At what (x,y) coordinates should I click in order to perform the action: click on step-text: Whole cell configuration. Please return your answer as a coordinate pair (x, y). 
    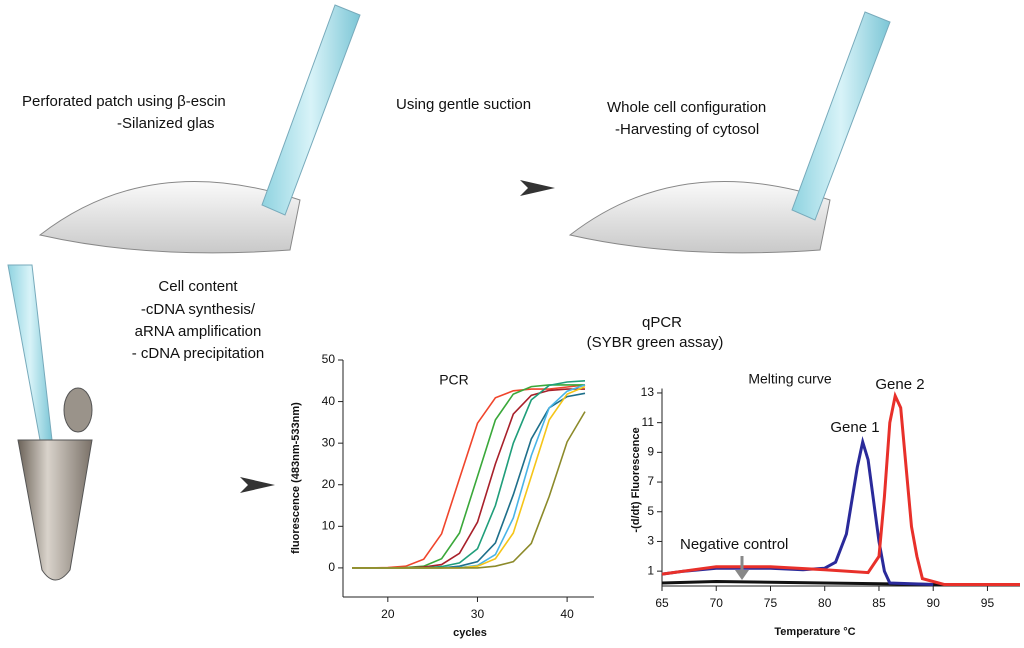
    Looking at the image, I should click on (686, 107).